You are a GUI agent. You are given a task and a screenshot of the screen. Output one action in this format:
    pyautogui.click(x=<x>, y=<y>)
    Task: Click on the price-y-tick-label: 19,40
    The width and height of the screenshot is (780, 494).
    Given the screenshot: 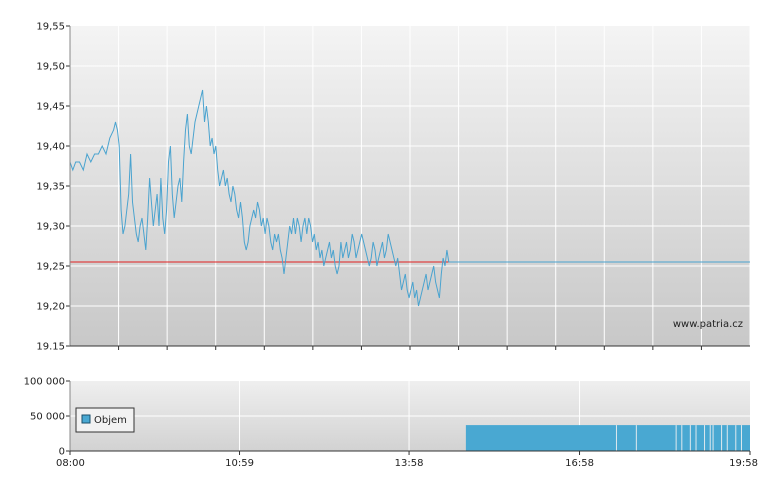 What is the action you would take?
    pyautogui.click(x=50, y=147)
    